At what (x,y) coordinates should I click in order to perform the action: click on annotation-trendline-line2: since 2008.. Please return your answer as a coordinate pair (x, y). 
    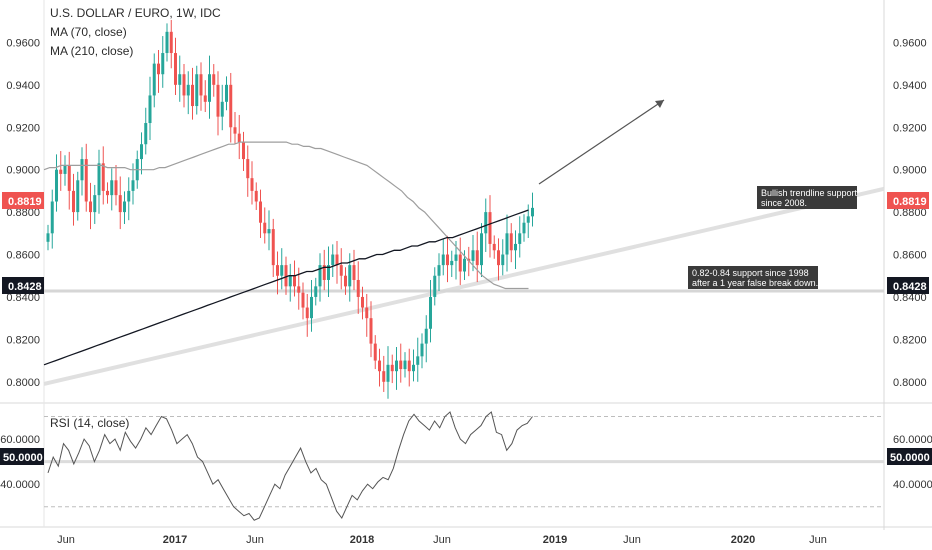
    Looking at the image, I should click on (784, 203).